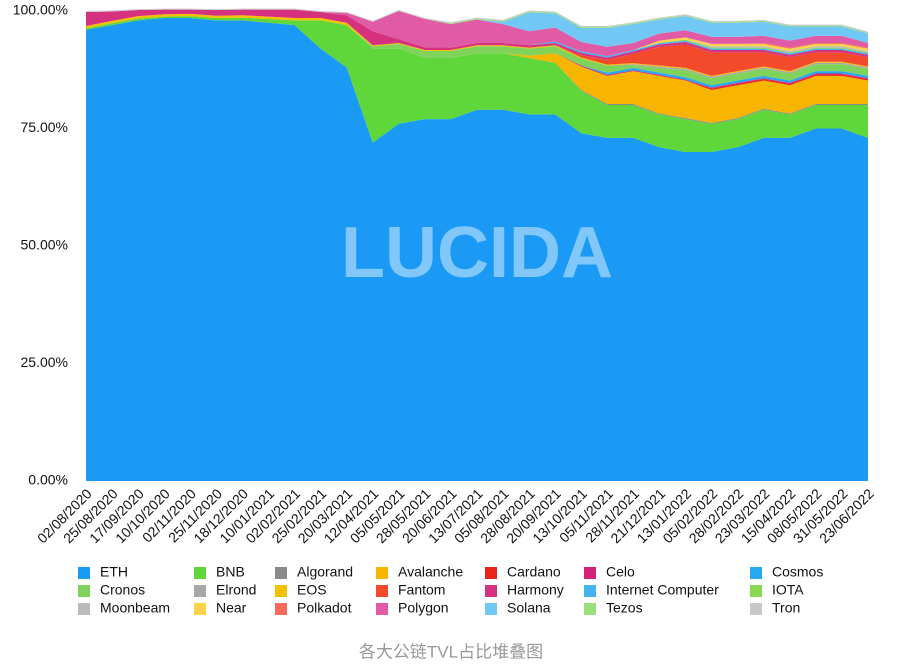 This screenshot has width=902, height=672. What do you see at coordinates (122, 590) in the screenshot?
I see `legend-label: Cronos` at bounding box center [122, 590].